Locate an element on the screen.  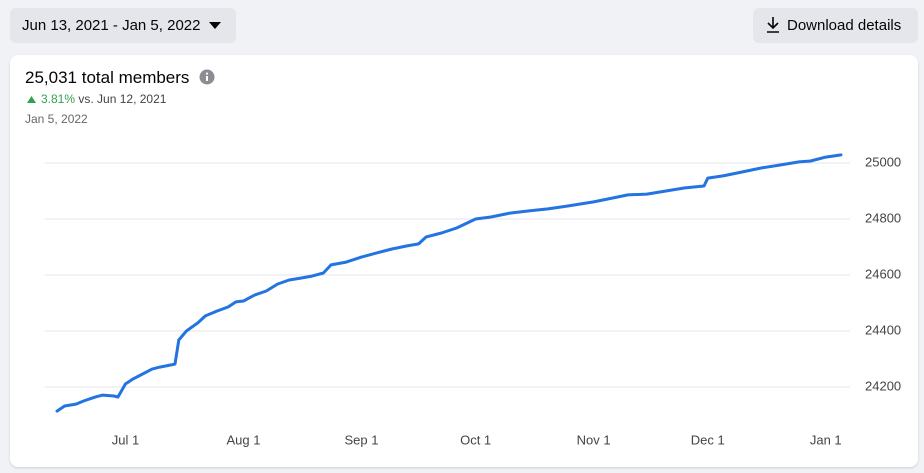
date-range-dropdown: Jun 13, 2021 - Jan 5, 2022 is located at coordinates (123, 25).